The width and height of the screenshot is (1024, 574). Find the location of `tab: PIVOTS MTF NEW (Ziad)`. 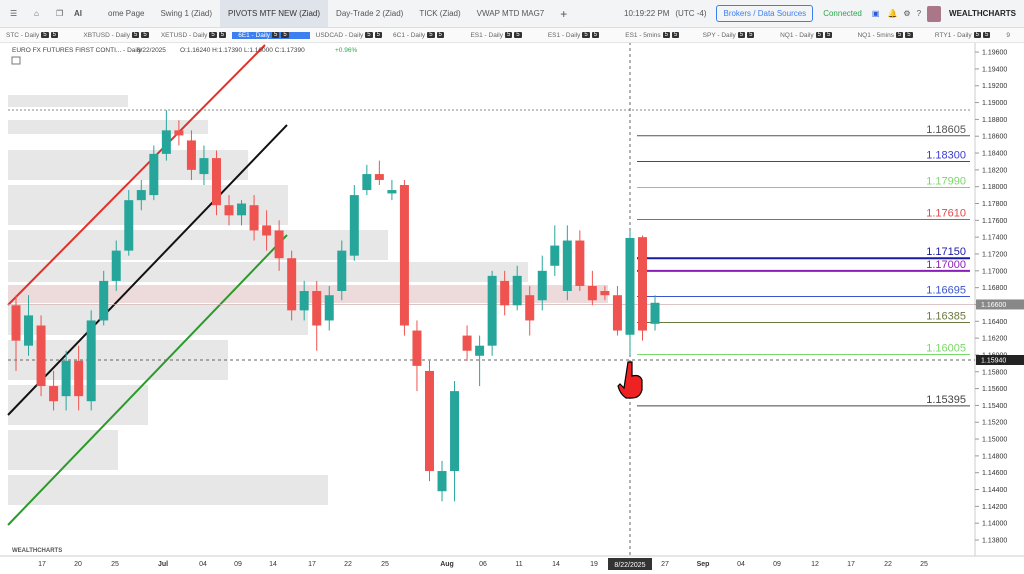

tab: PIVOTS MTF NEW (Ziad) is located at coordinates (274, 13).